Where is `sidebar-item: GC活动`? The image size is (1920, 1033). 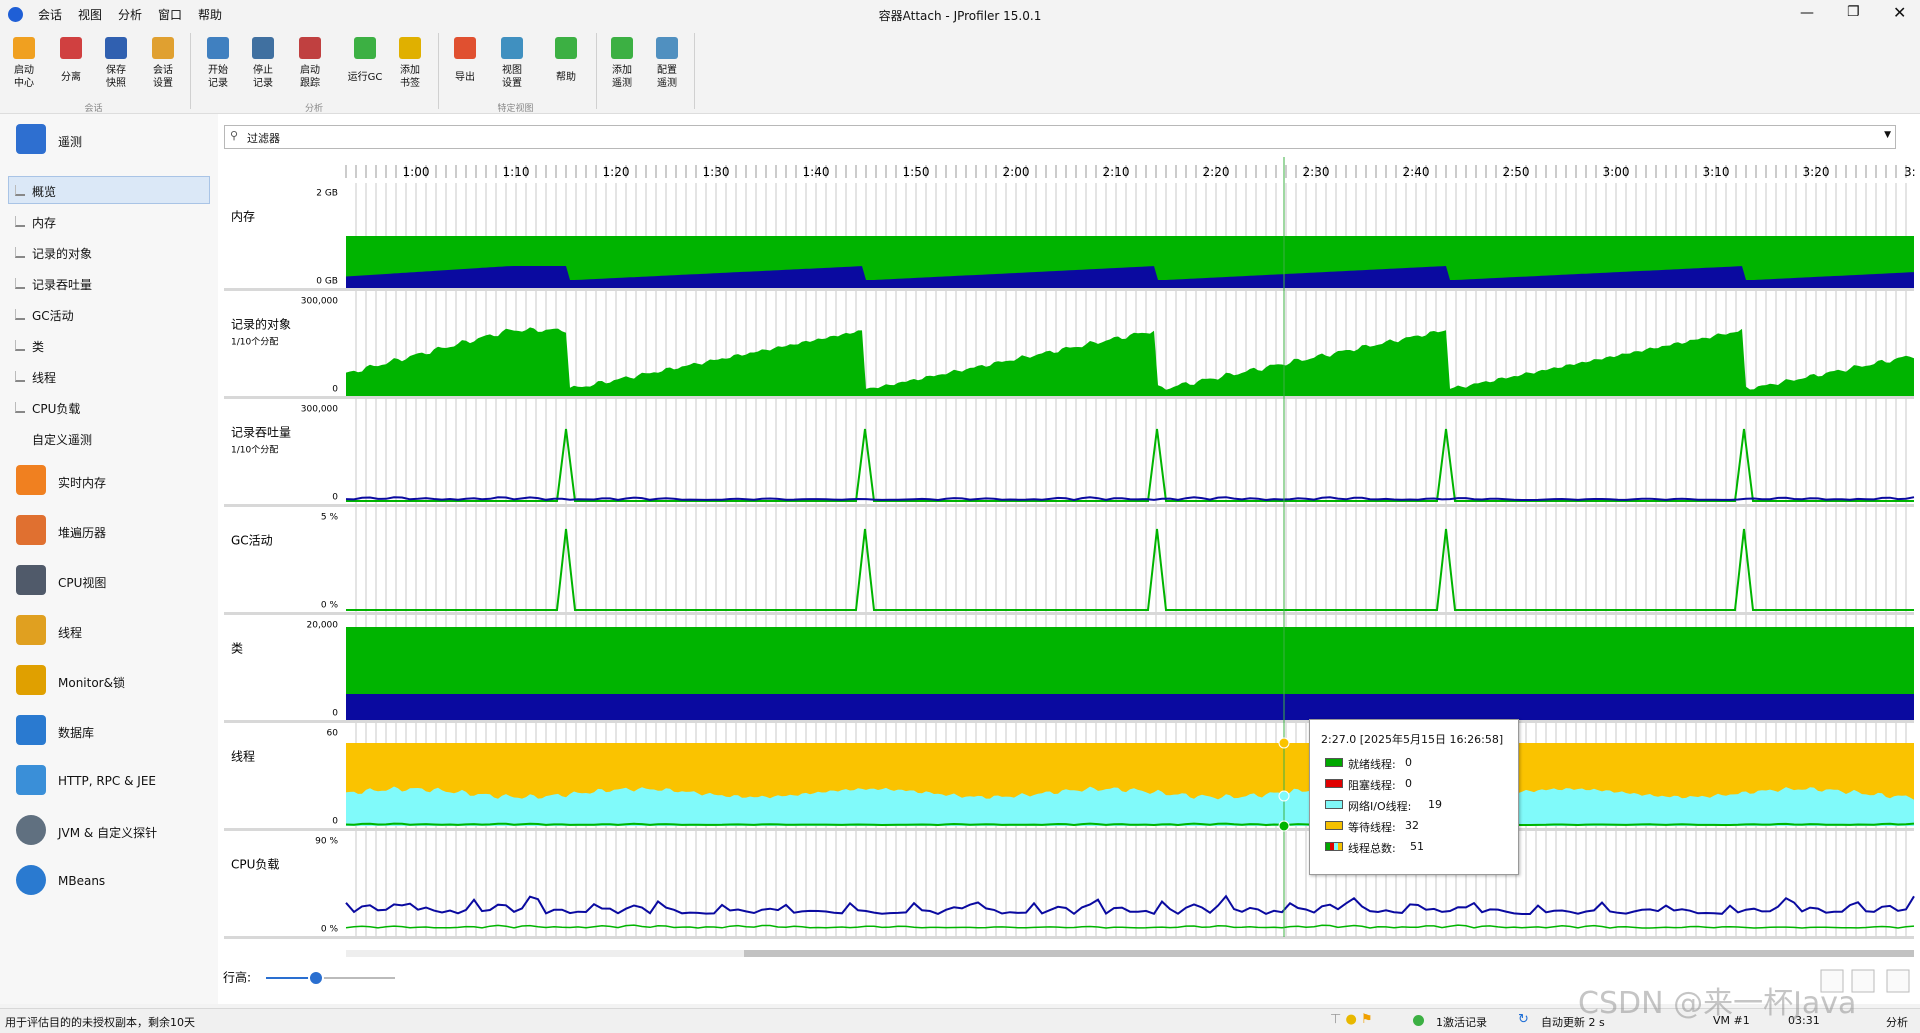 sidebar-item: GC活动 is located at coordinates (53, 316).